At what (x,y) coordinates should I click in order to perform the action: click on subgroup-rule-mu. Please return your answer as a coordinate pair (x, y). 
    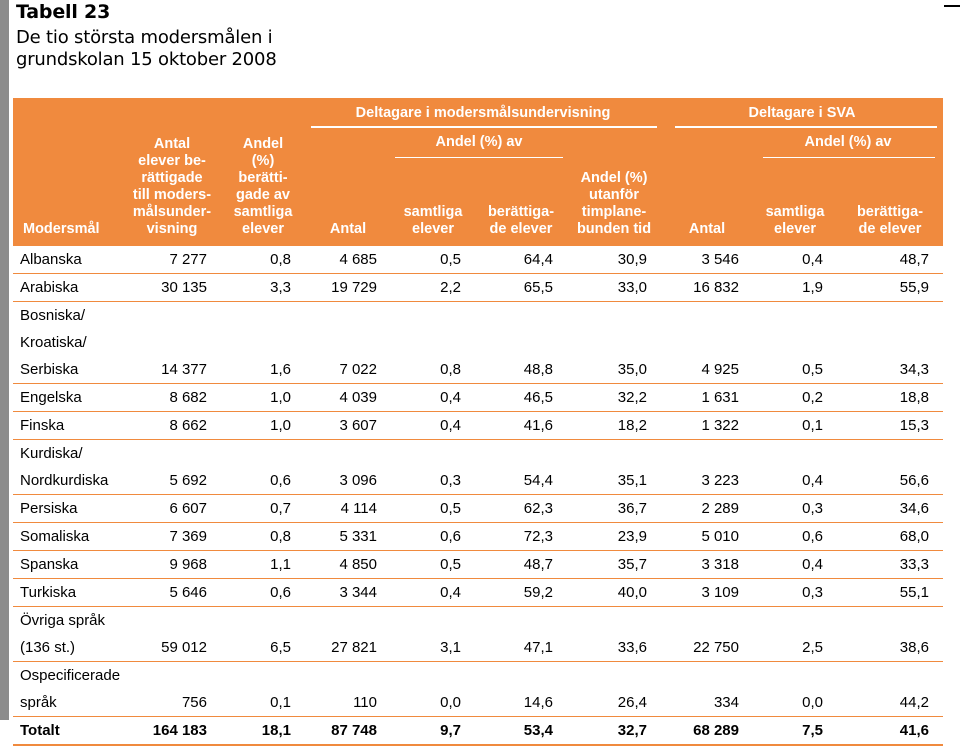
    Looking at the image, I should click on (479, 157).